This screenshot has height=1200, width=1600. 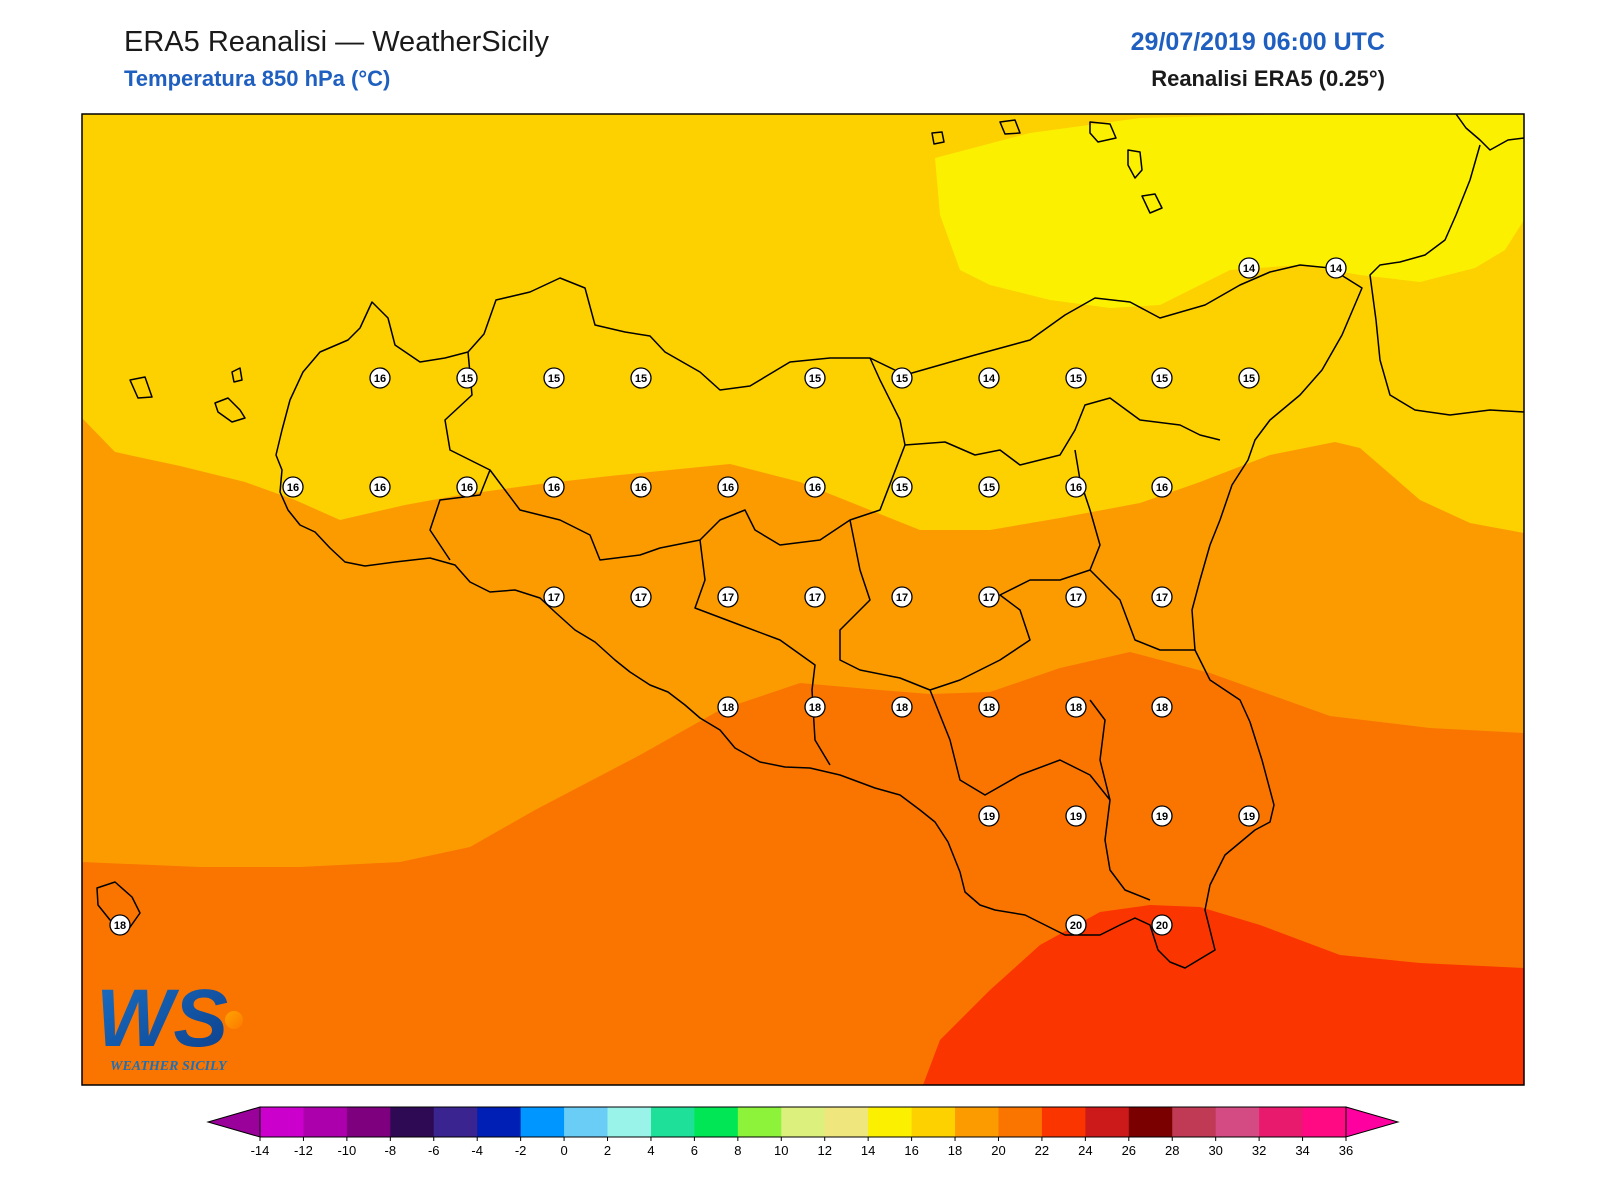 What do you see at coordinates (391, 1150) in the screenshot?
I see `colorbar-tick-label: -8` at bounding box center [391, 1150].